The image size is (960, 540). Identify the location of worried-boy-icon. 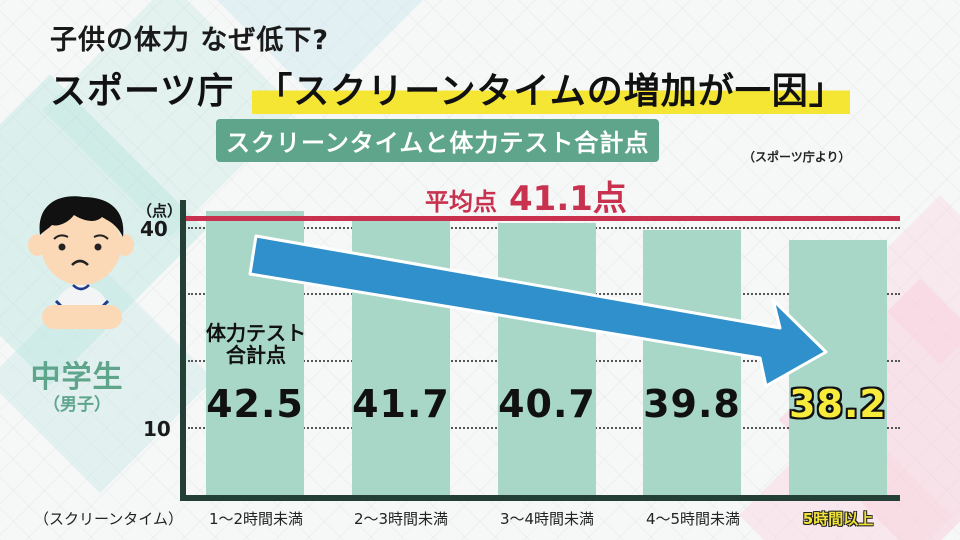
(81, 262).